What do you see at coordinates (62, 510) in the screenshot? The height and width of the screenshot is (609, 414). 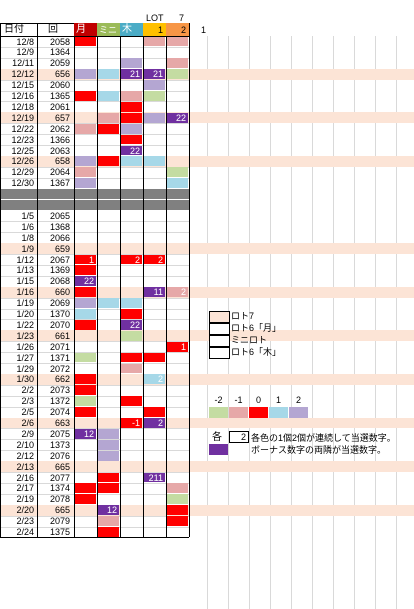 I see `round-cell: 665` at bounding box center [62, 510].